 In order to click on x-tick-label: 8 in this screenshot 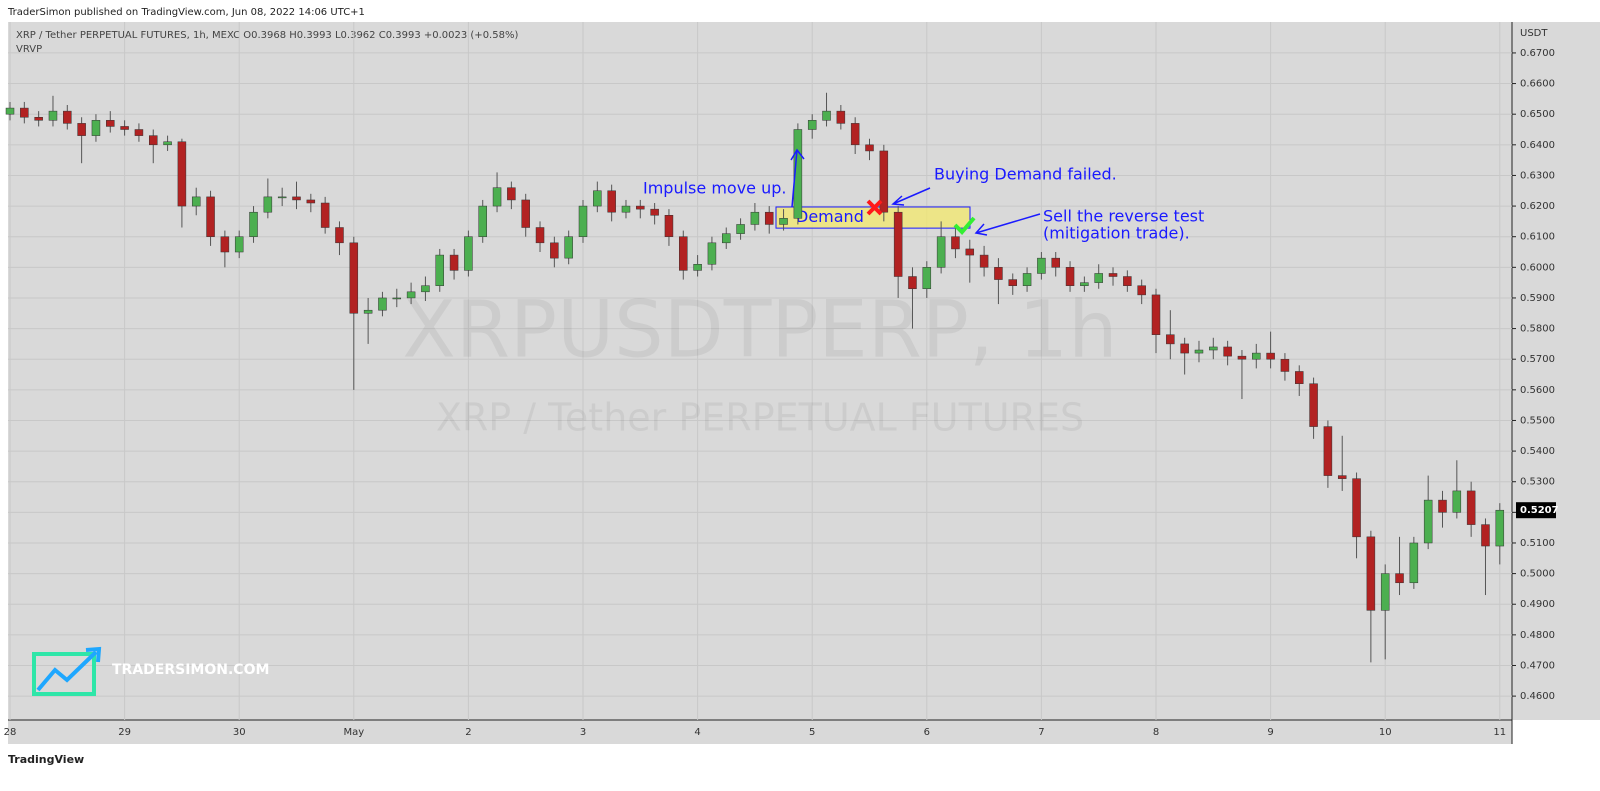, I will do `click(1156, 732)`.